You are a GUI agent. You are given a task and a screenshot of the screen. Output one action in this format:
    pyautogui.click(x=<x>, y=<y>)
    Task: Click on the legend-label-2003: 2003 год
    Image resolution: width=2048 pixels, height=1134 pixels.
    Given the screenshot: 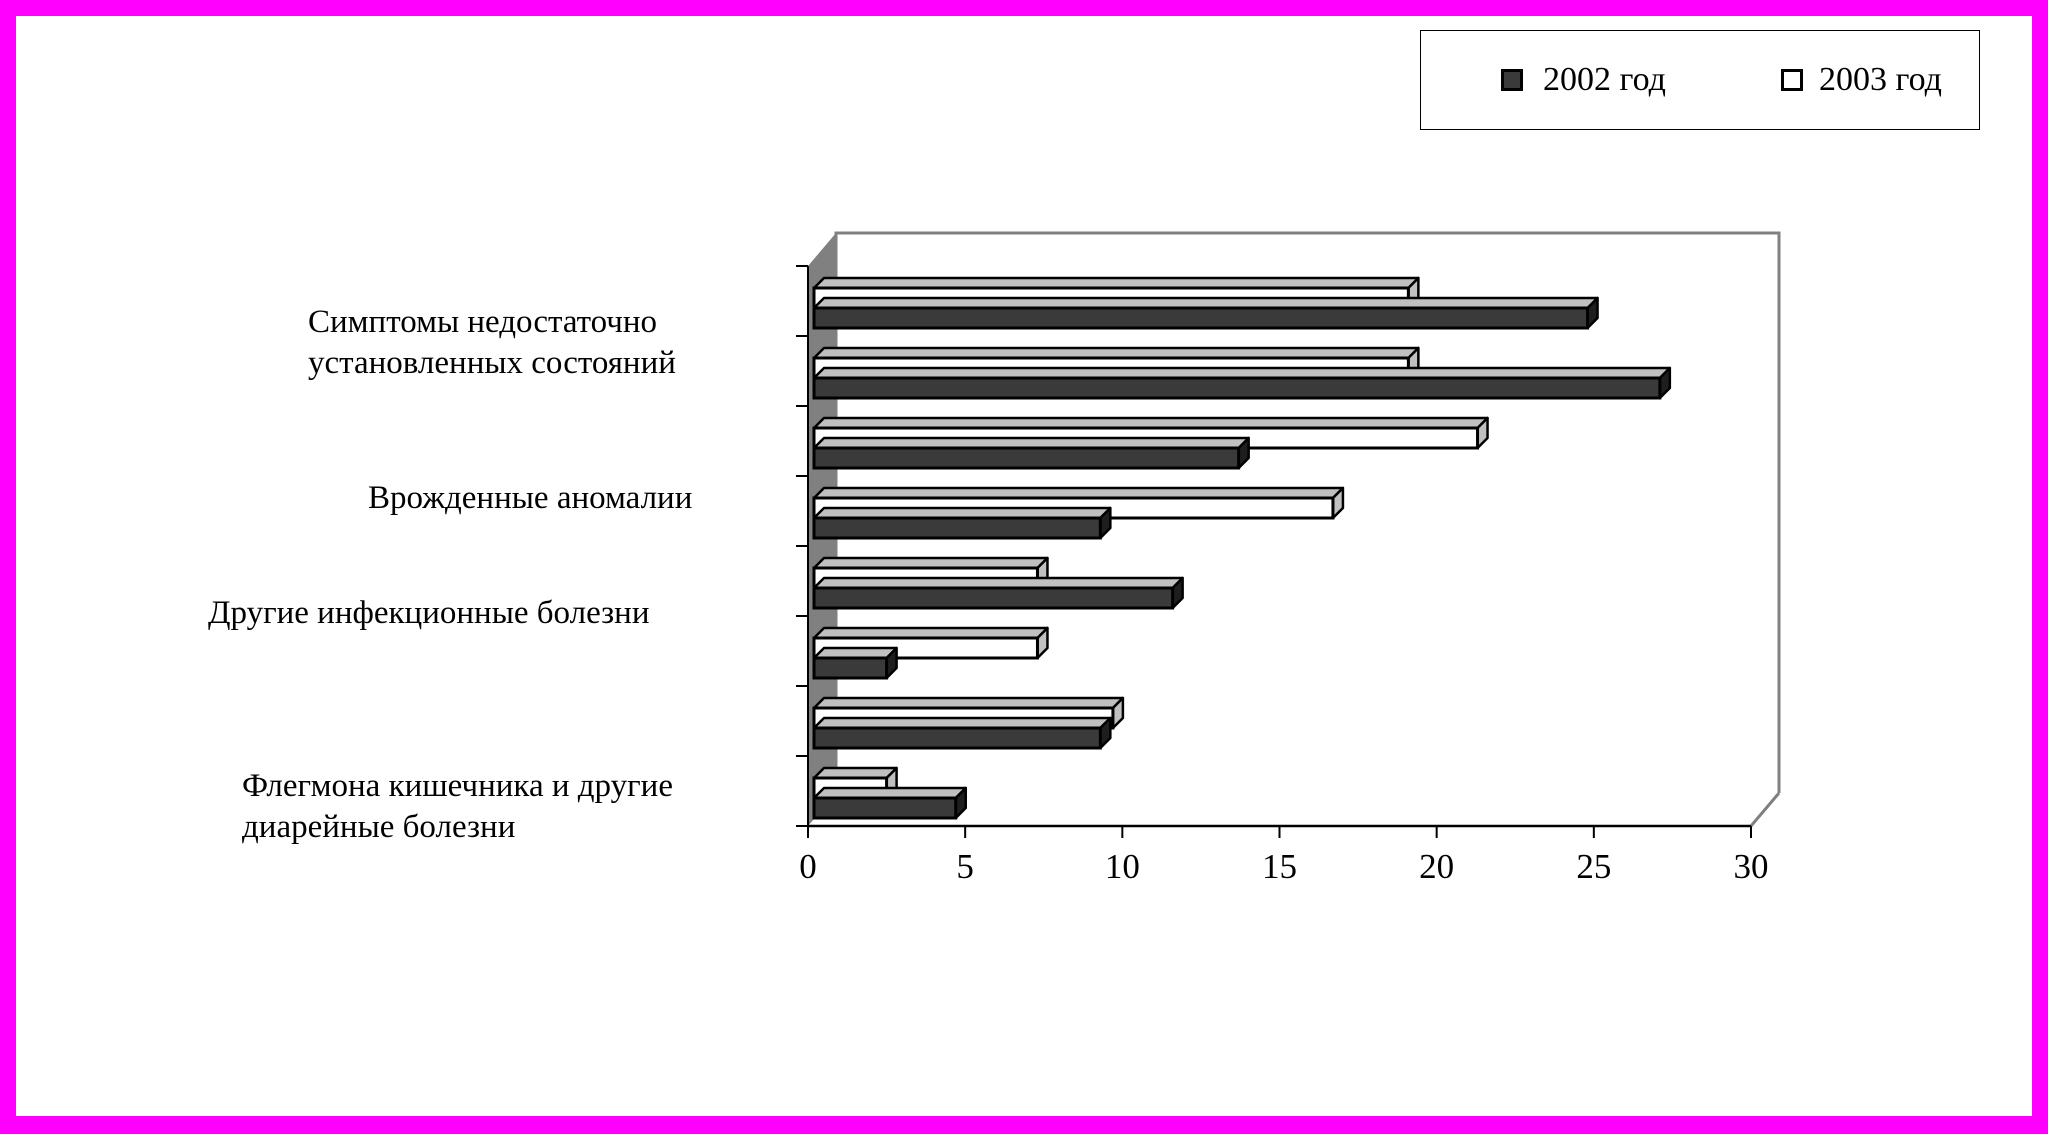 What is the action you would take?
    pyautogui.click(x=1880, y=79)
    